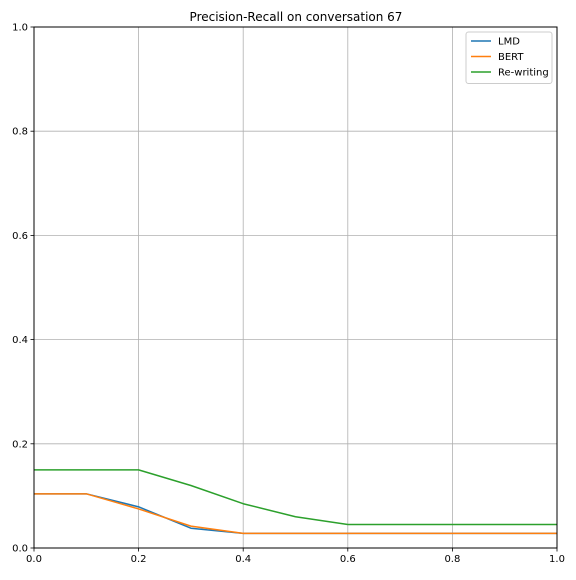 Image resolution: width=576 pixels, height=580 pixels. I want to click on y-tick-label: 0.4, so click(20, 340).